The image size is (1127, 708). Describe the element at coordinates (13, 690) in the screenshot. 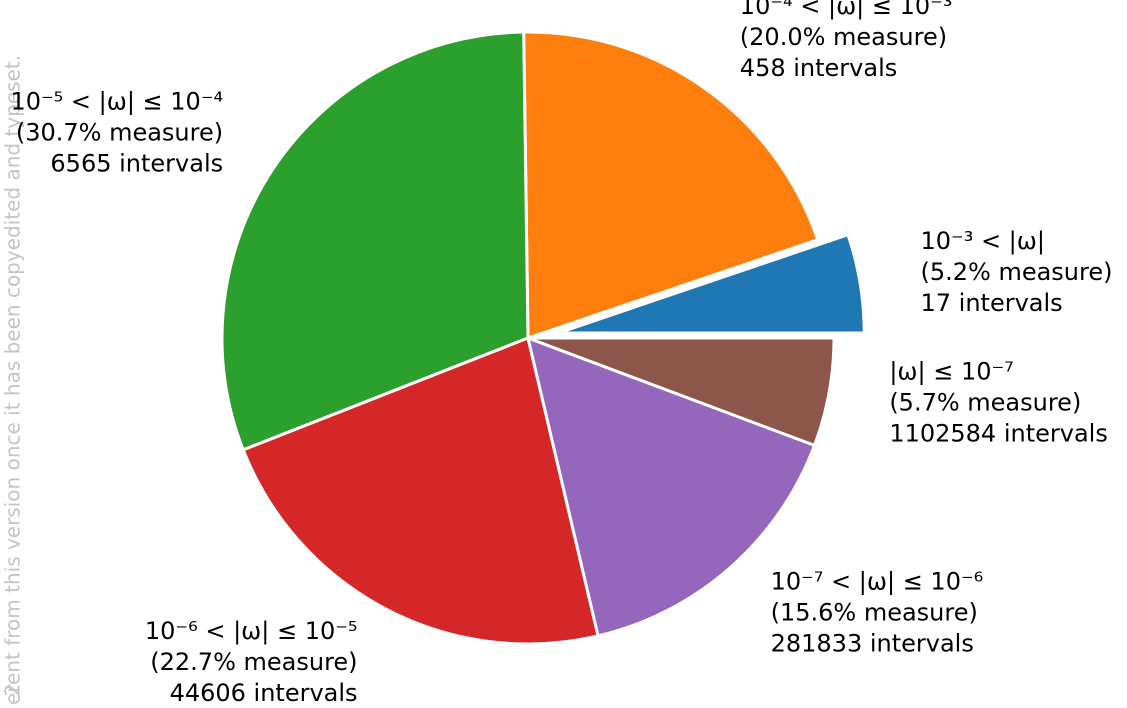

I see `watermark-number: 2` at that location.